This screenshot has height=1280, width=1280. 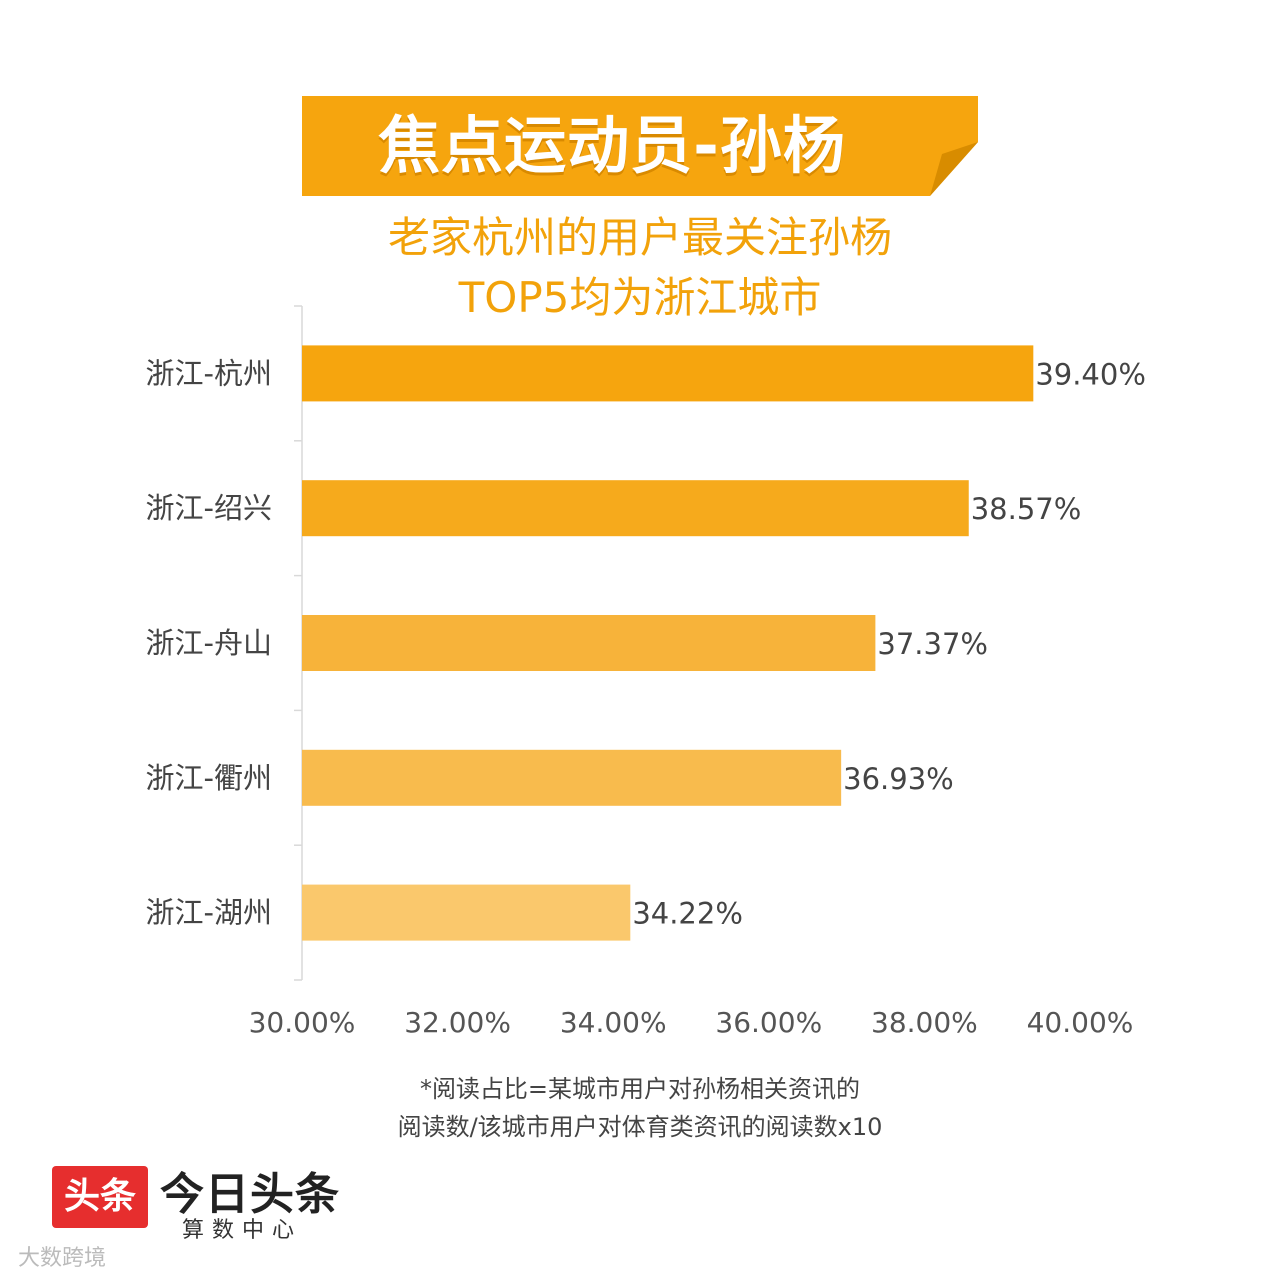 I want to click on category-label: 浙江-湖州, so click(x=209, y=913).